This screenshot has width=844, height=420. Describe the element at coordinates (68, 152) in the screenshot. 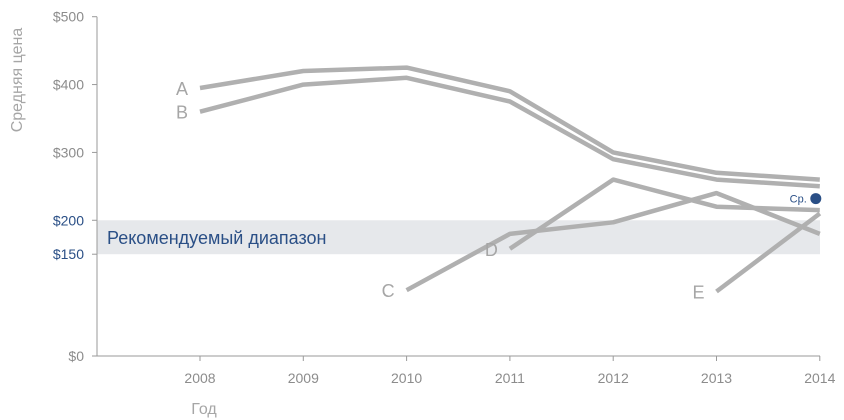

I see `y-tick-label: $300` at that location.